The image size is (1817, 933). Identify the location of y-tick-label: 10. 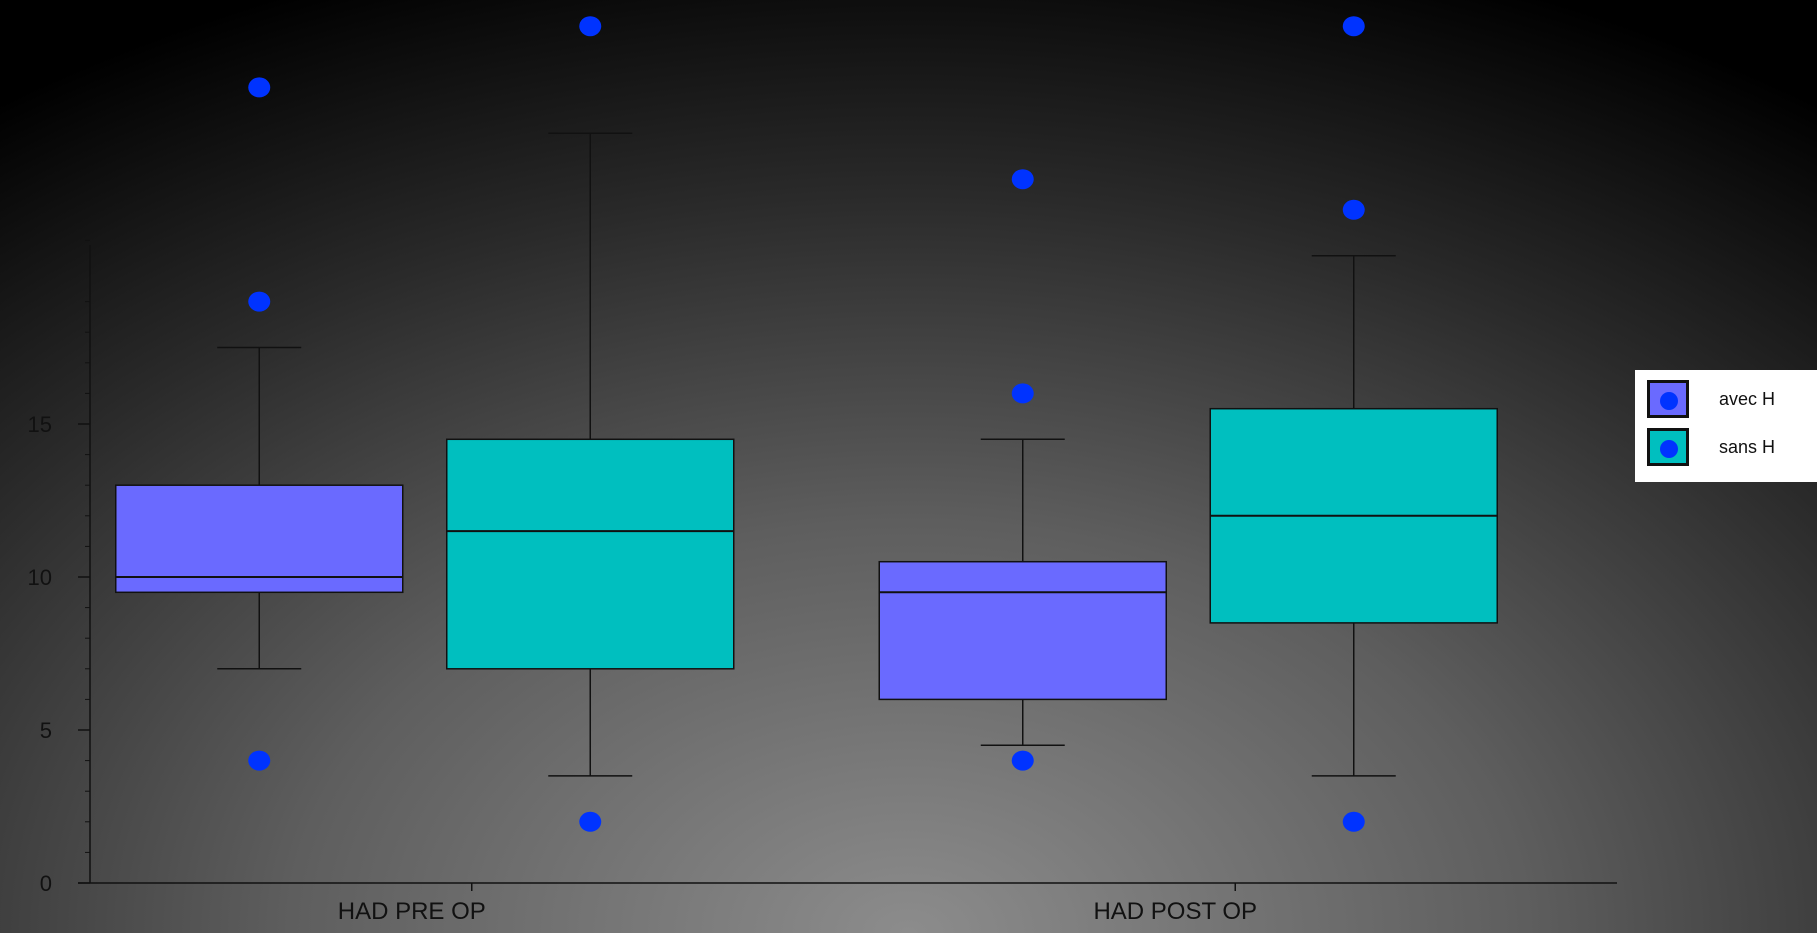
(40, 577).